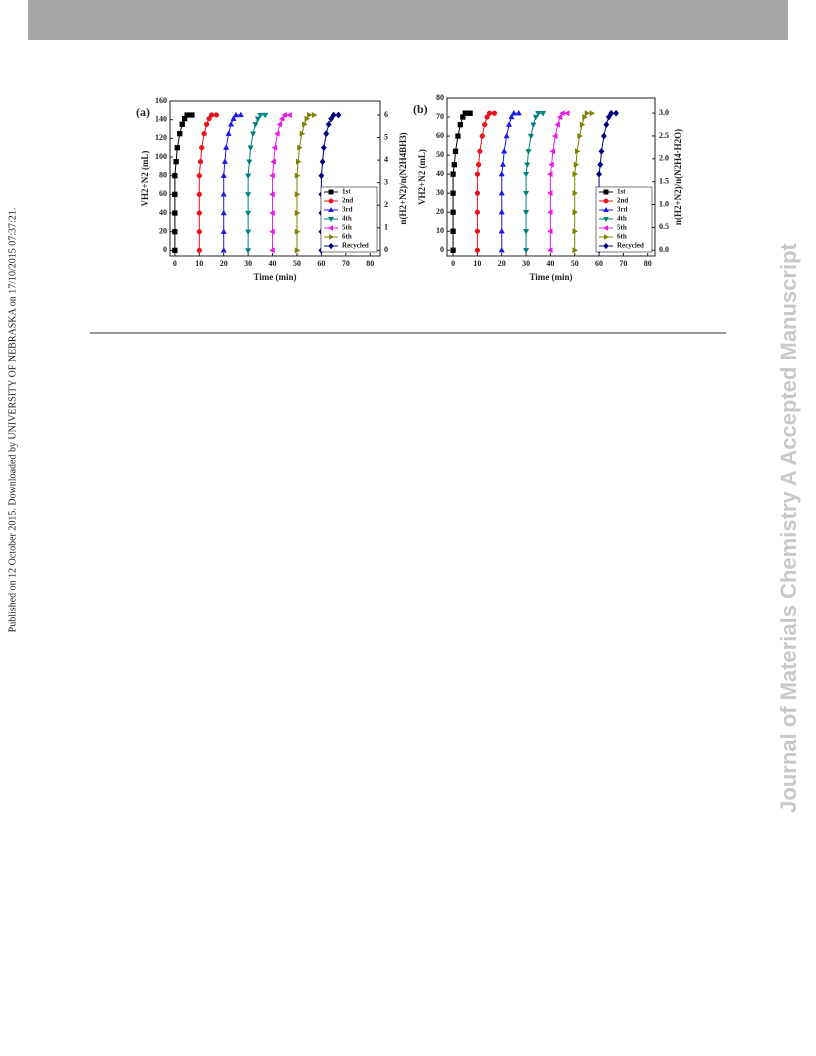 The image size is (816, 1056). What do you see at coordinates (386, 159) in the screenshot?
I see `y2-tick-label: 4` at bounding box center [386, 159].